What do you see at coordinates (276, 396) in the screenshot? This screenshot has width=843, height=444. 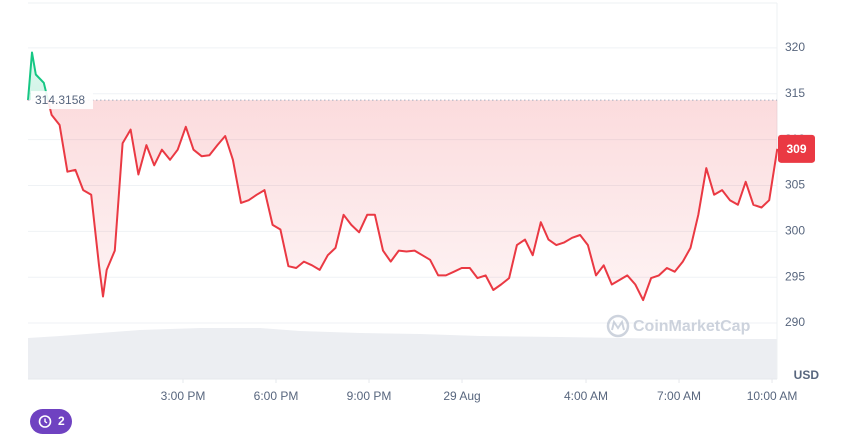 I see `x-tick-label: 6:00 PM` at bounding box center [276, 396].